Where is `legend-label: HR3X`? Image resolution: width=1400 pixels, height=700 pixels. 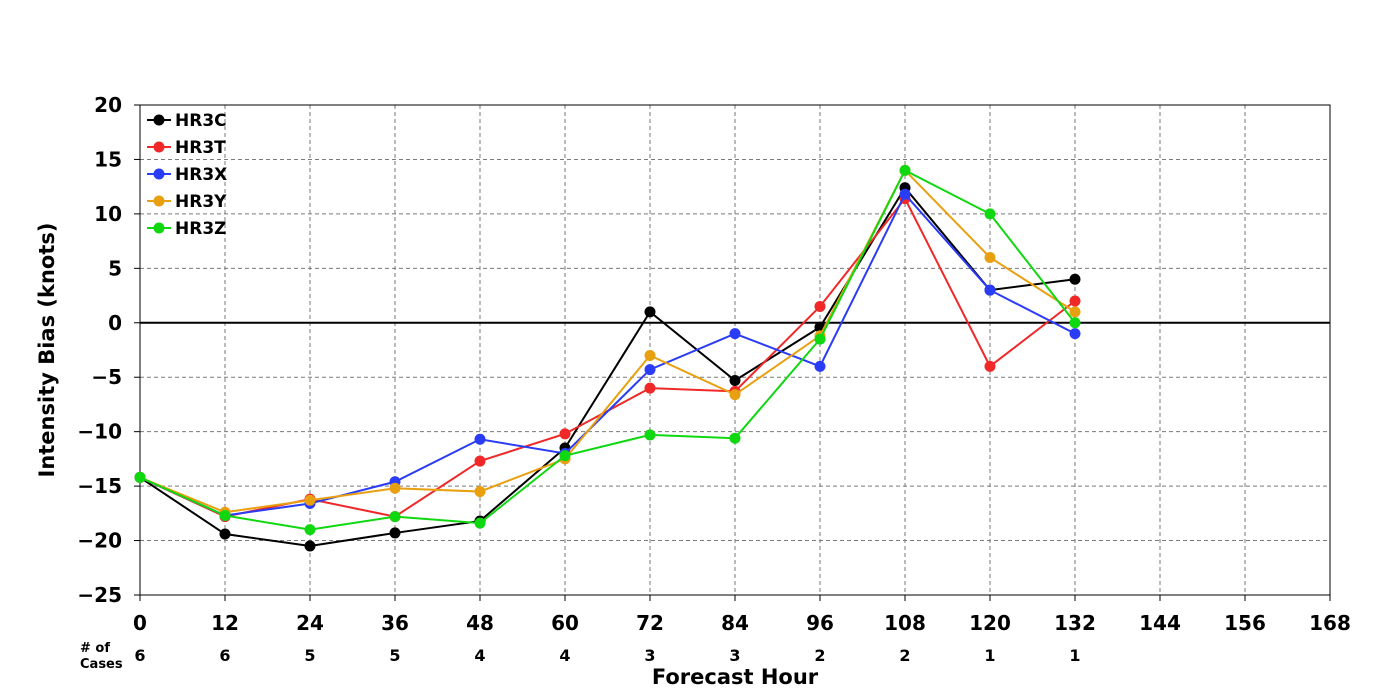 legend-label: HR3X is located at coordinates (201, 175).